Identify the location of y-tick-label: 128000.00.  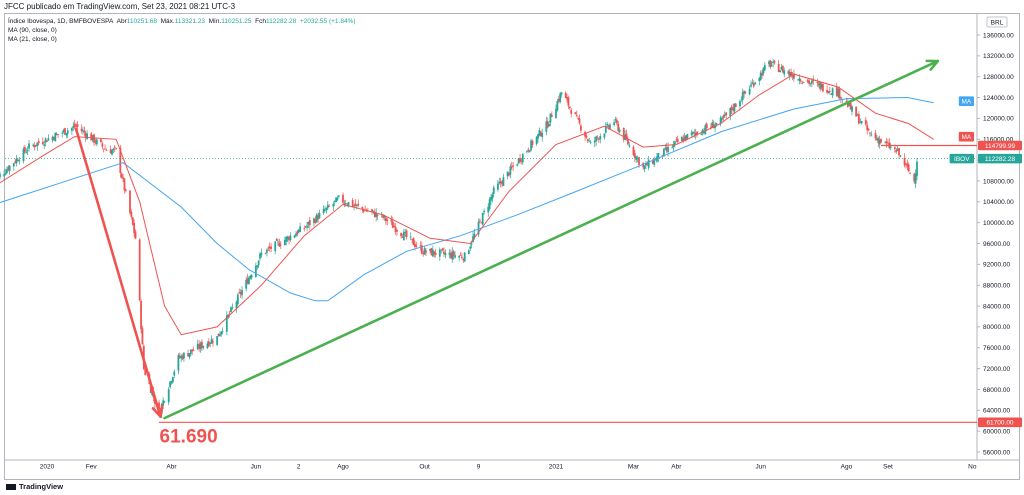
(998, 77).